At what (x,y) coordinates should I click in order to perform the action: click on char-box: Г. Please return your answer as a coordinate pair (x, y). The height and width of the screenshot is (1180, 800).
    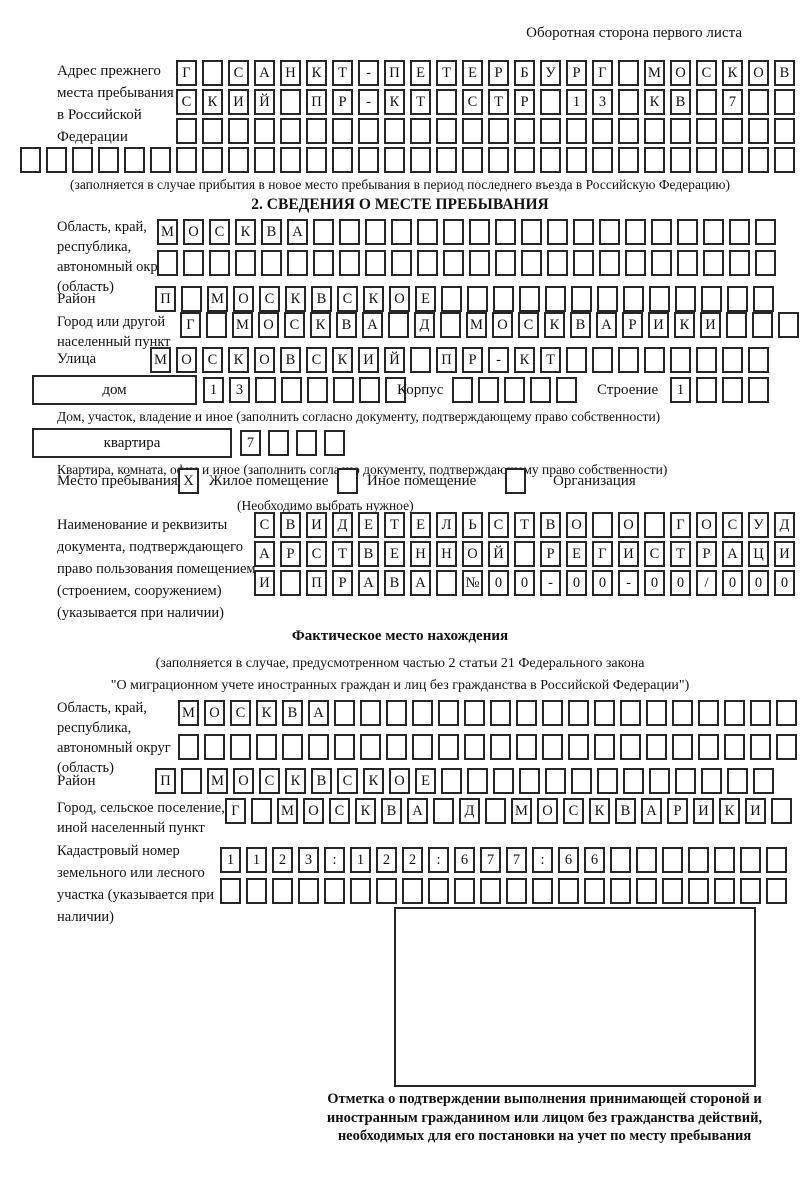
    Looking at the image, I should click on (235, 811).